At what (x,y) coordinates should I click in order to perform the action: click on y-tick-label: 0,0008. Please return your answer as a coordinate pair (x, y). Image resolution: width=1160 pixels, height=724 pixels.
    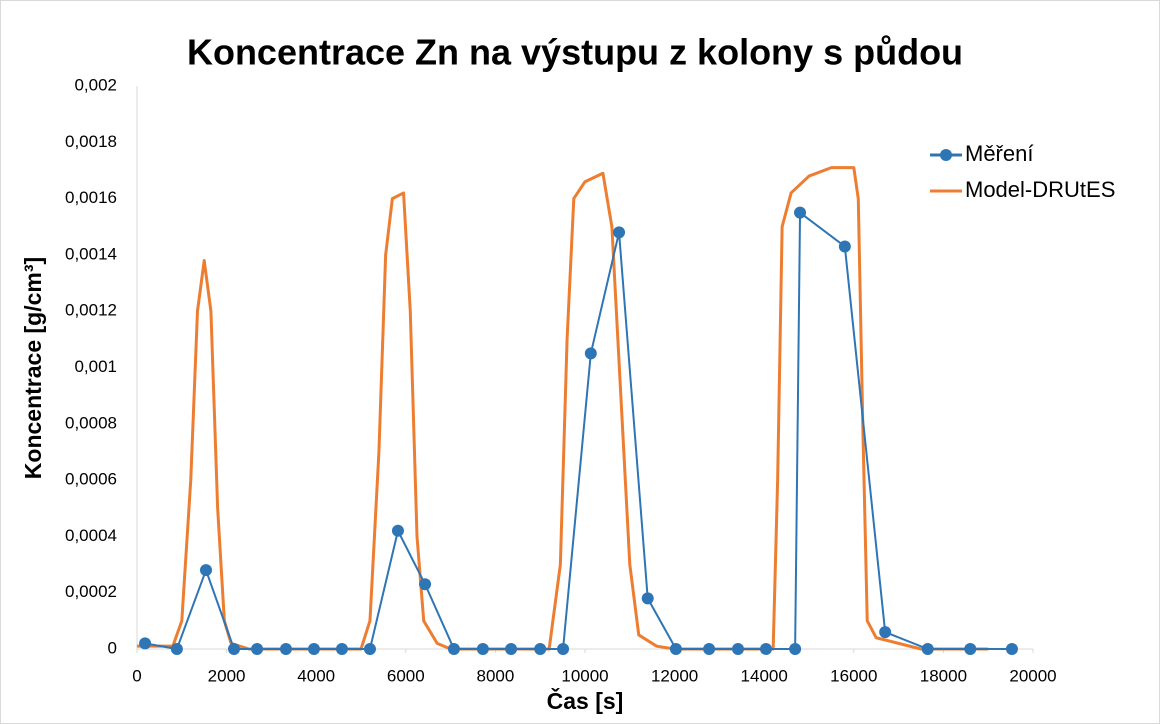
    Looking at the image, I should click on (91, 422).